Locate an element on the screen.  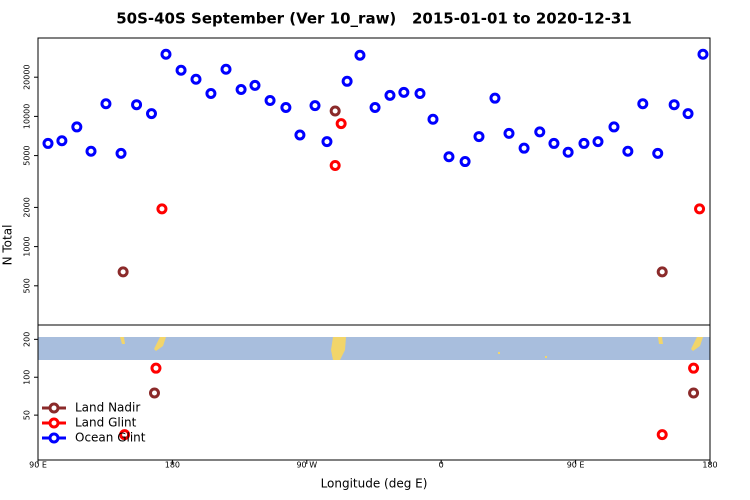
x-tick-label: 90 W is located at coordinates (306, 465).